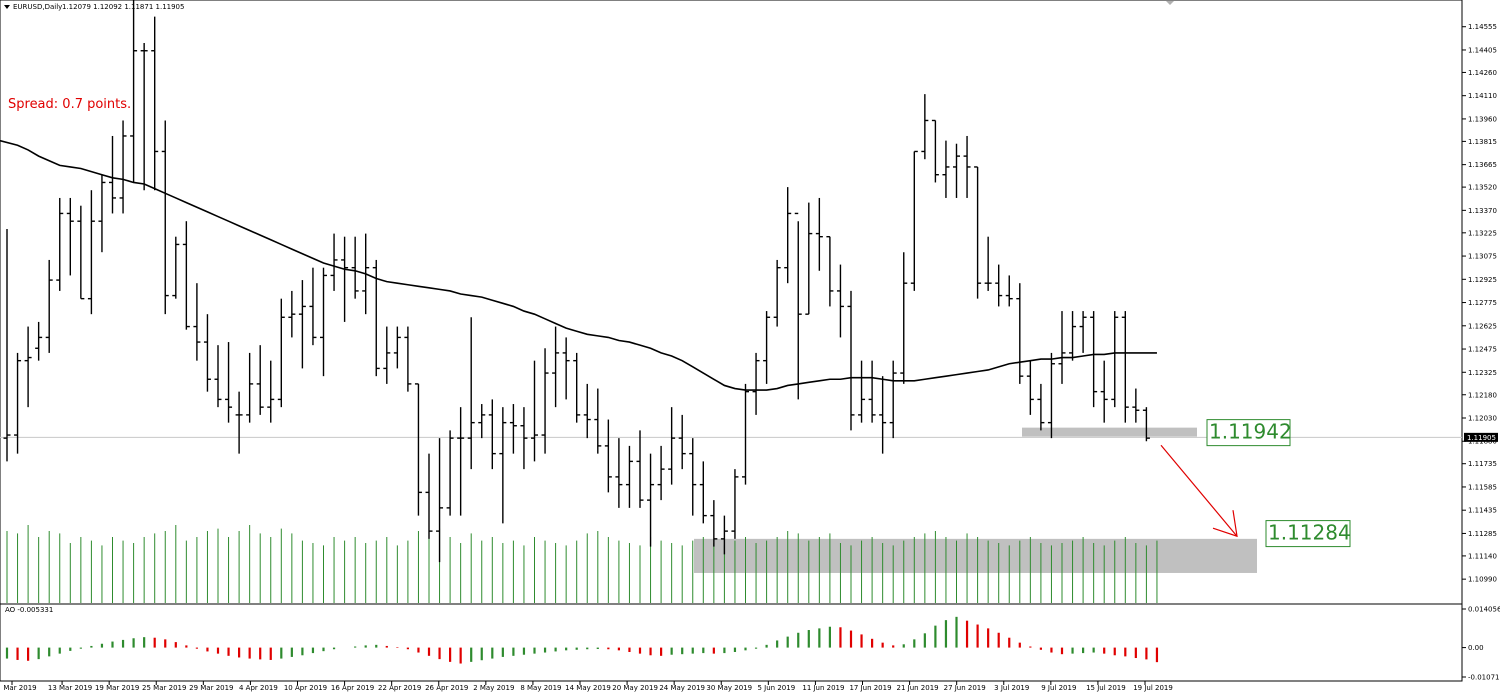 Image resolution: width=1500 pixels, height=699 pixels. Describe the element at coordinates (1058, 688) in the screenshot. I see `time-tick-label: 9 Jul 2019` at that location.